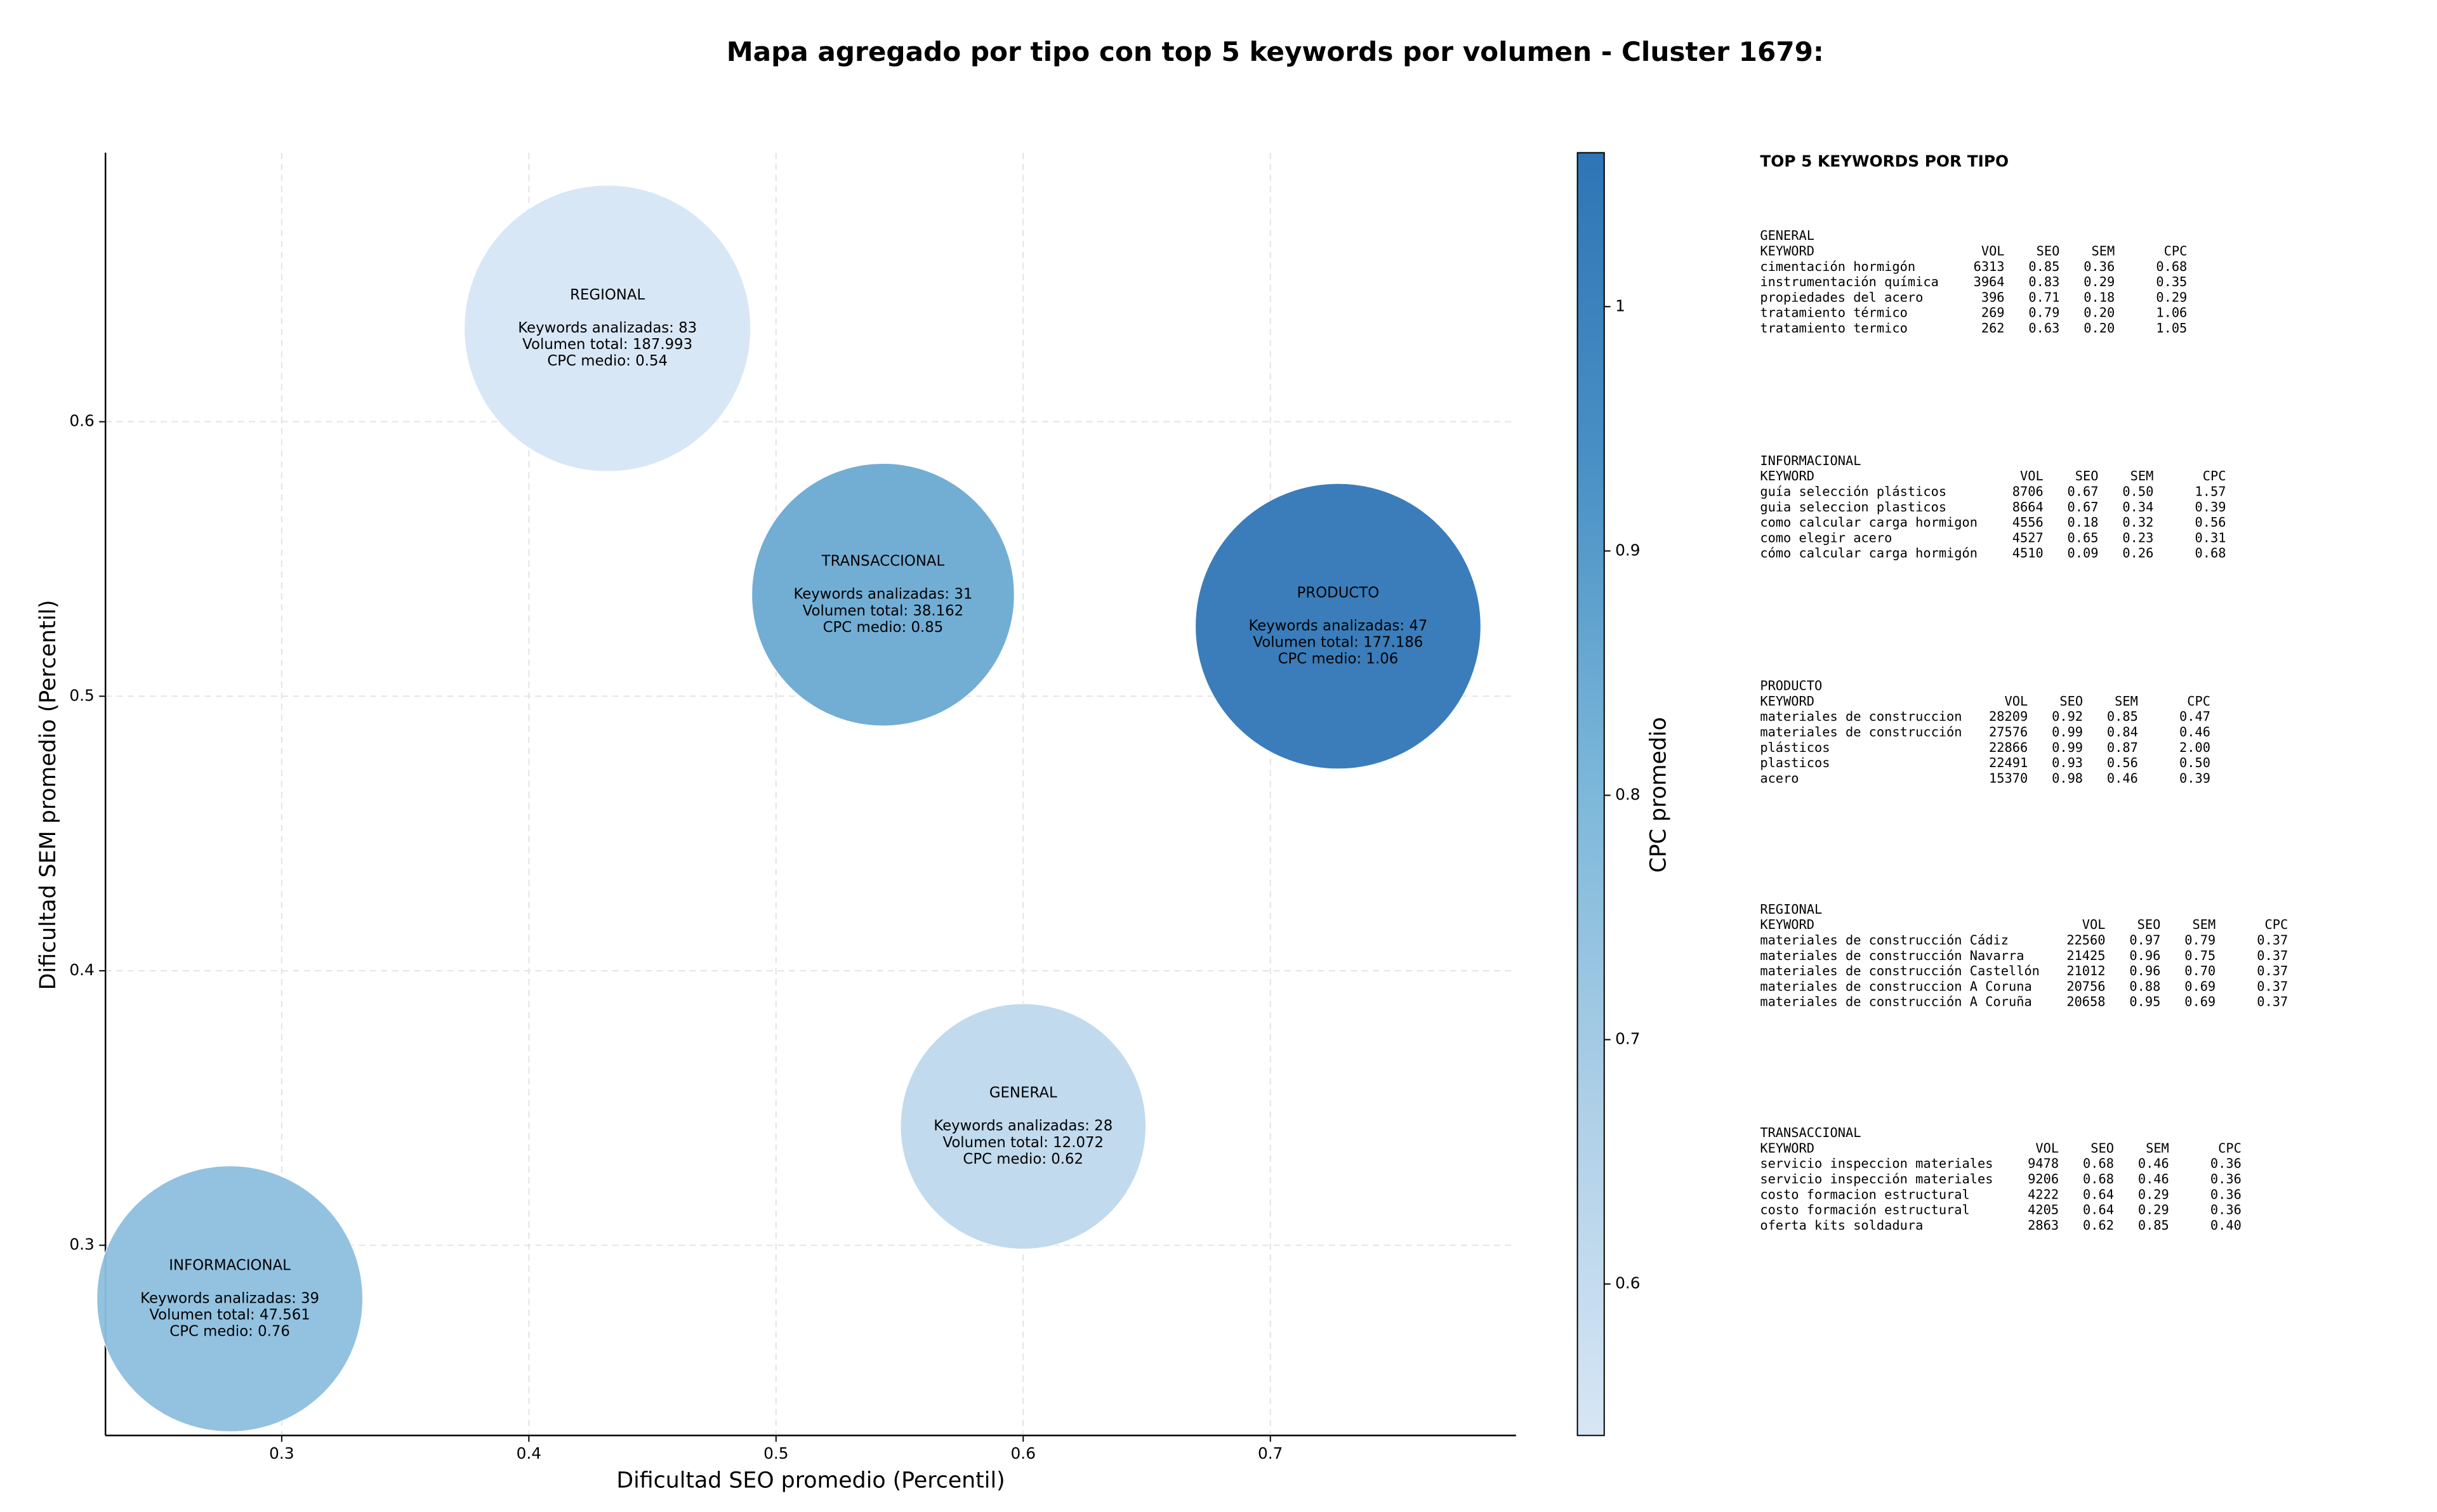 This screenshot has height=1512, width=2437. What do you see at coordinates (2226, 1226) in the screenshot?
I see `table-cell: 0.40` at bounding box center [2226, 1226].